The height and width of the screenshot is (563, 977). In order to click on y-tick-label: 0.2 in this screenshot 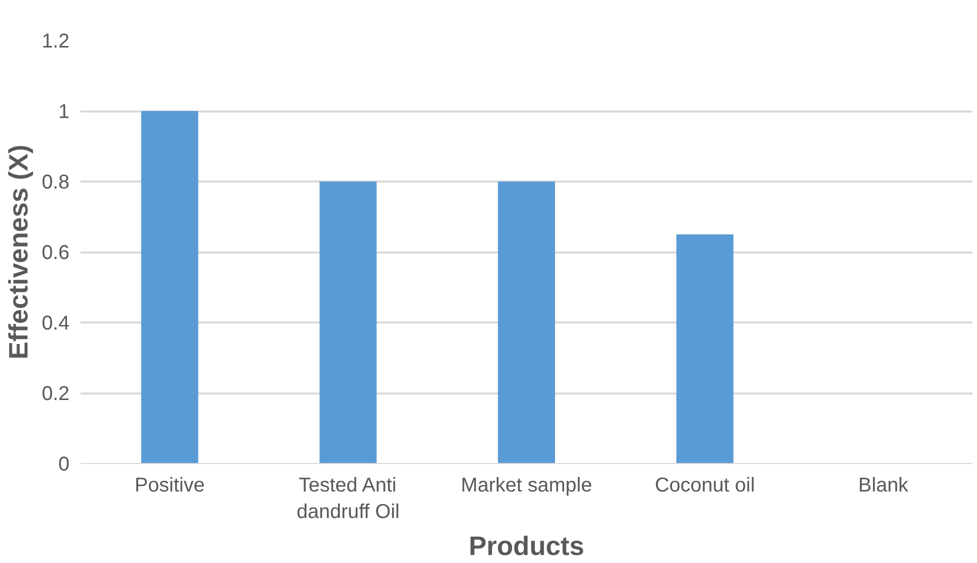, I will do `click(56, 394)`.